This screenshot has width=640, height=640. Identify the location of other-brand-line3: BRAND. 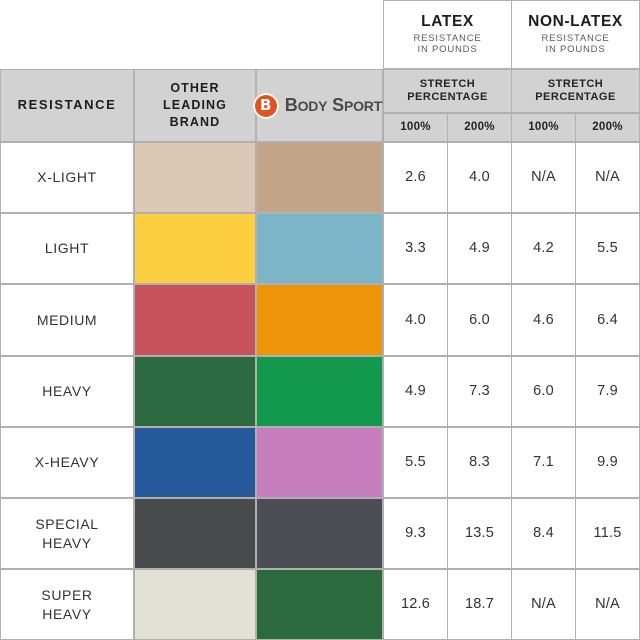
(195, 121).